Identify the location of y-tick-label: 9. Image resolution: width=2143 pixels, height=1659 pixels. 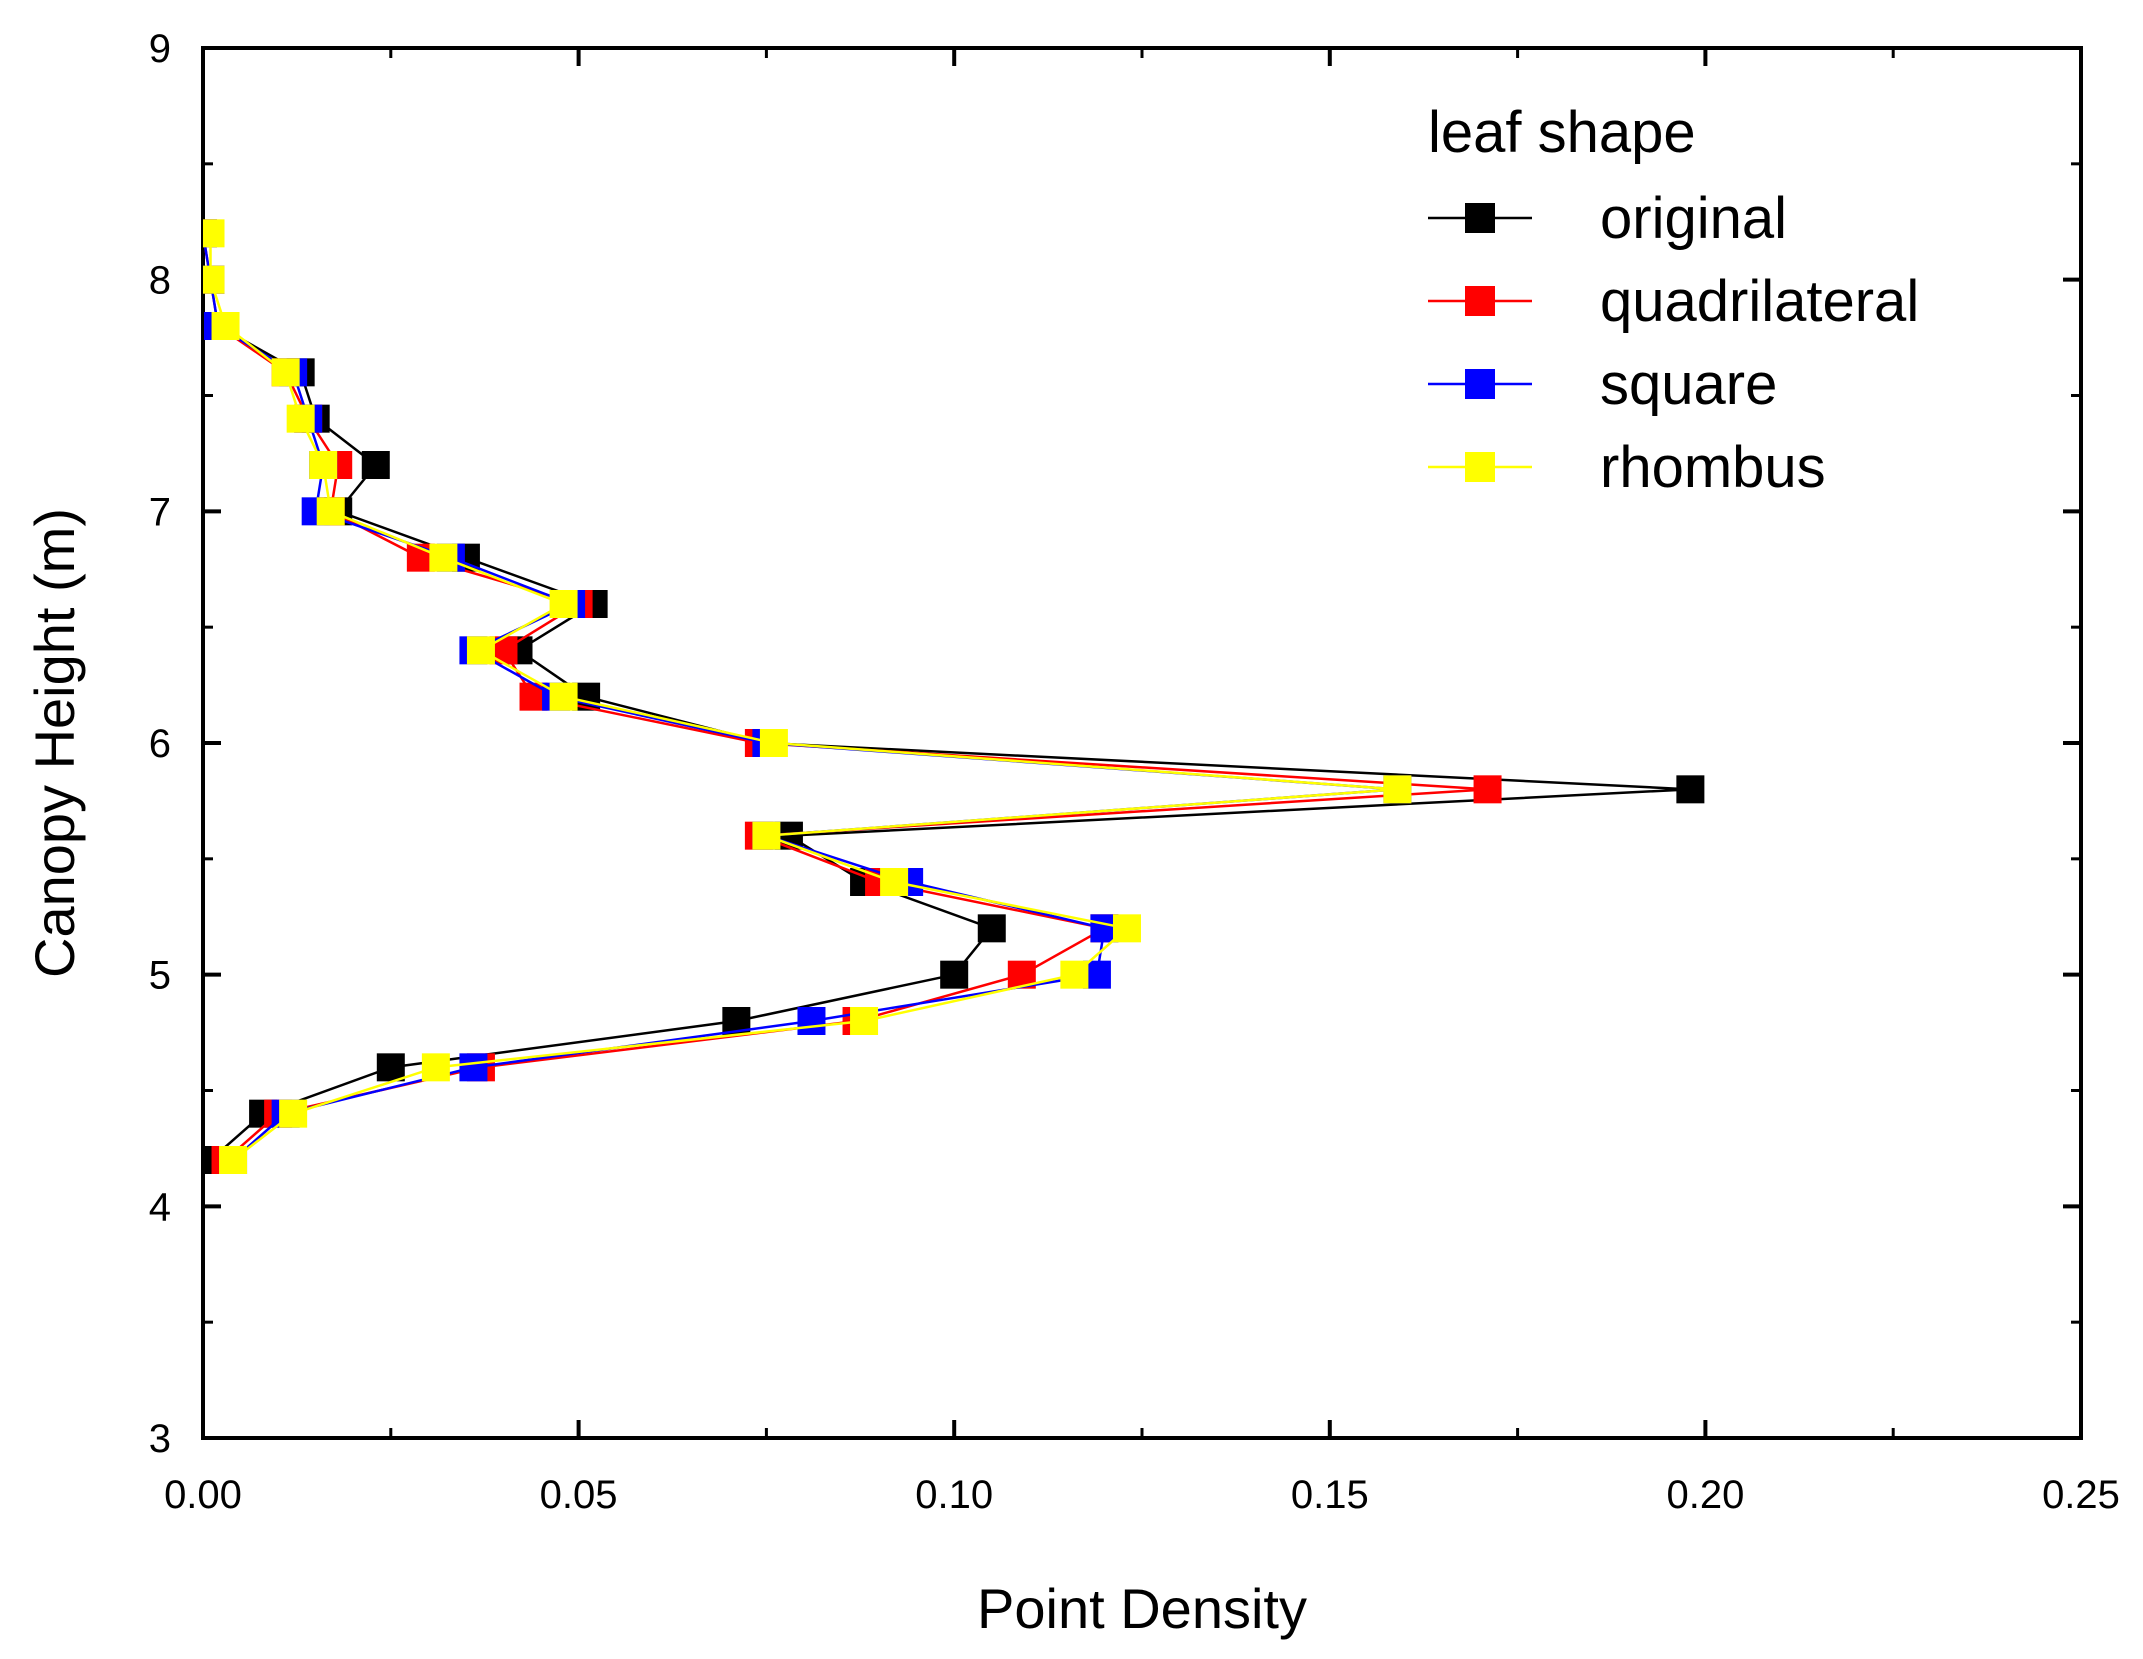
(160, 49).